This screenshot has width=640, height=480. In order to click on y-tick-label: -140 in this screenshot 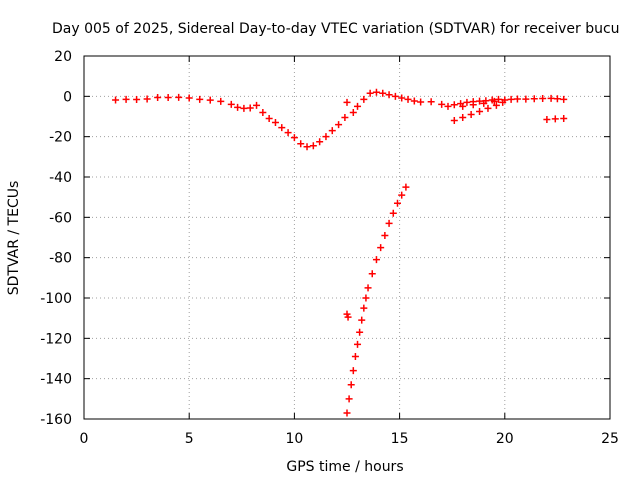, I will do `click(56, 380)`.